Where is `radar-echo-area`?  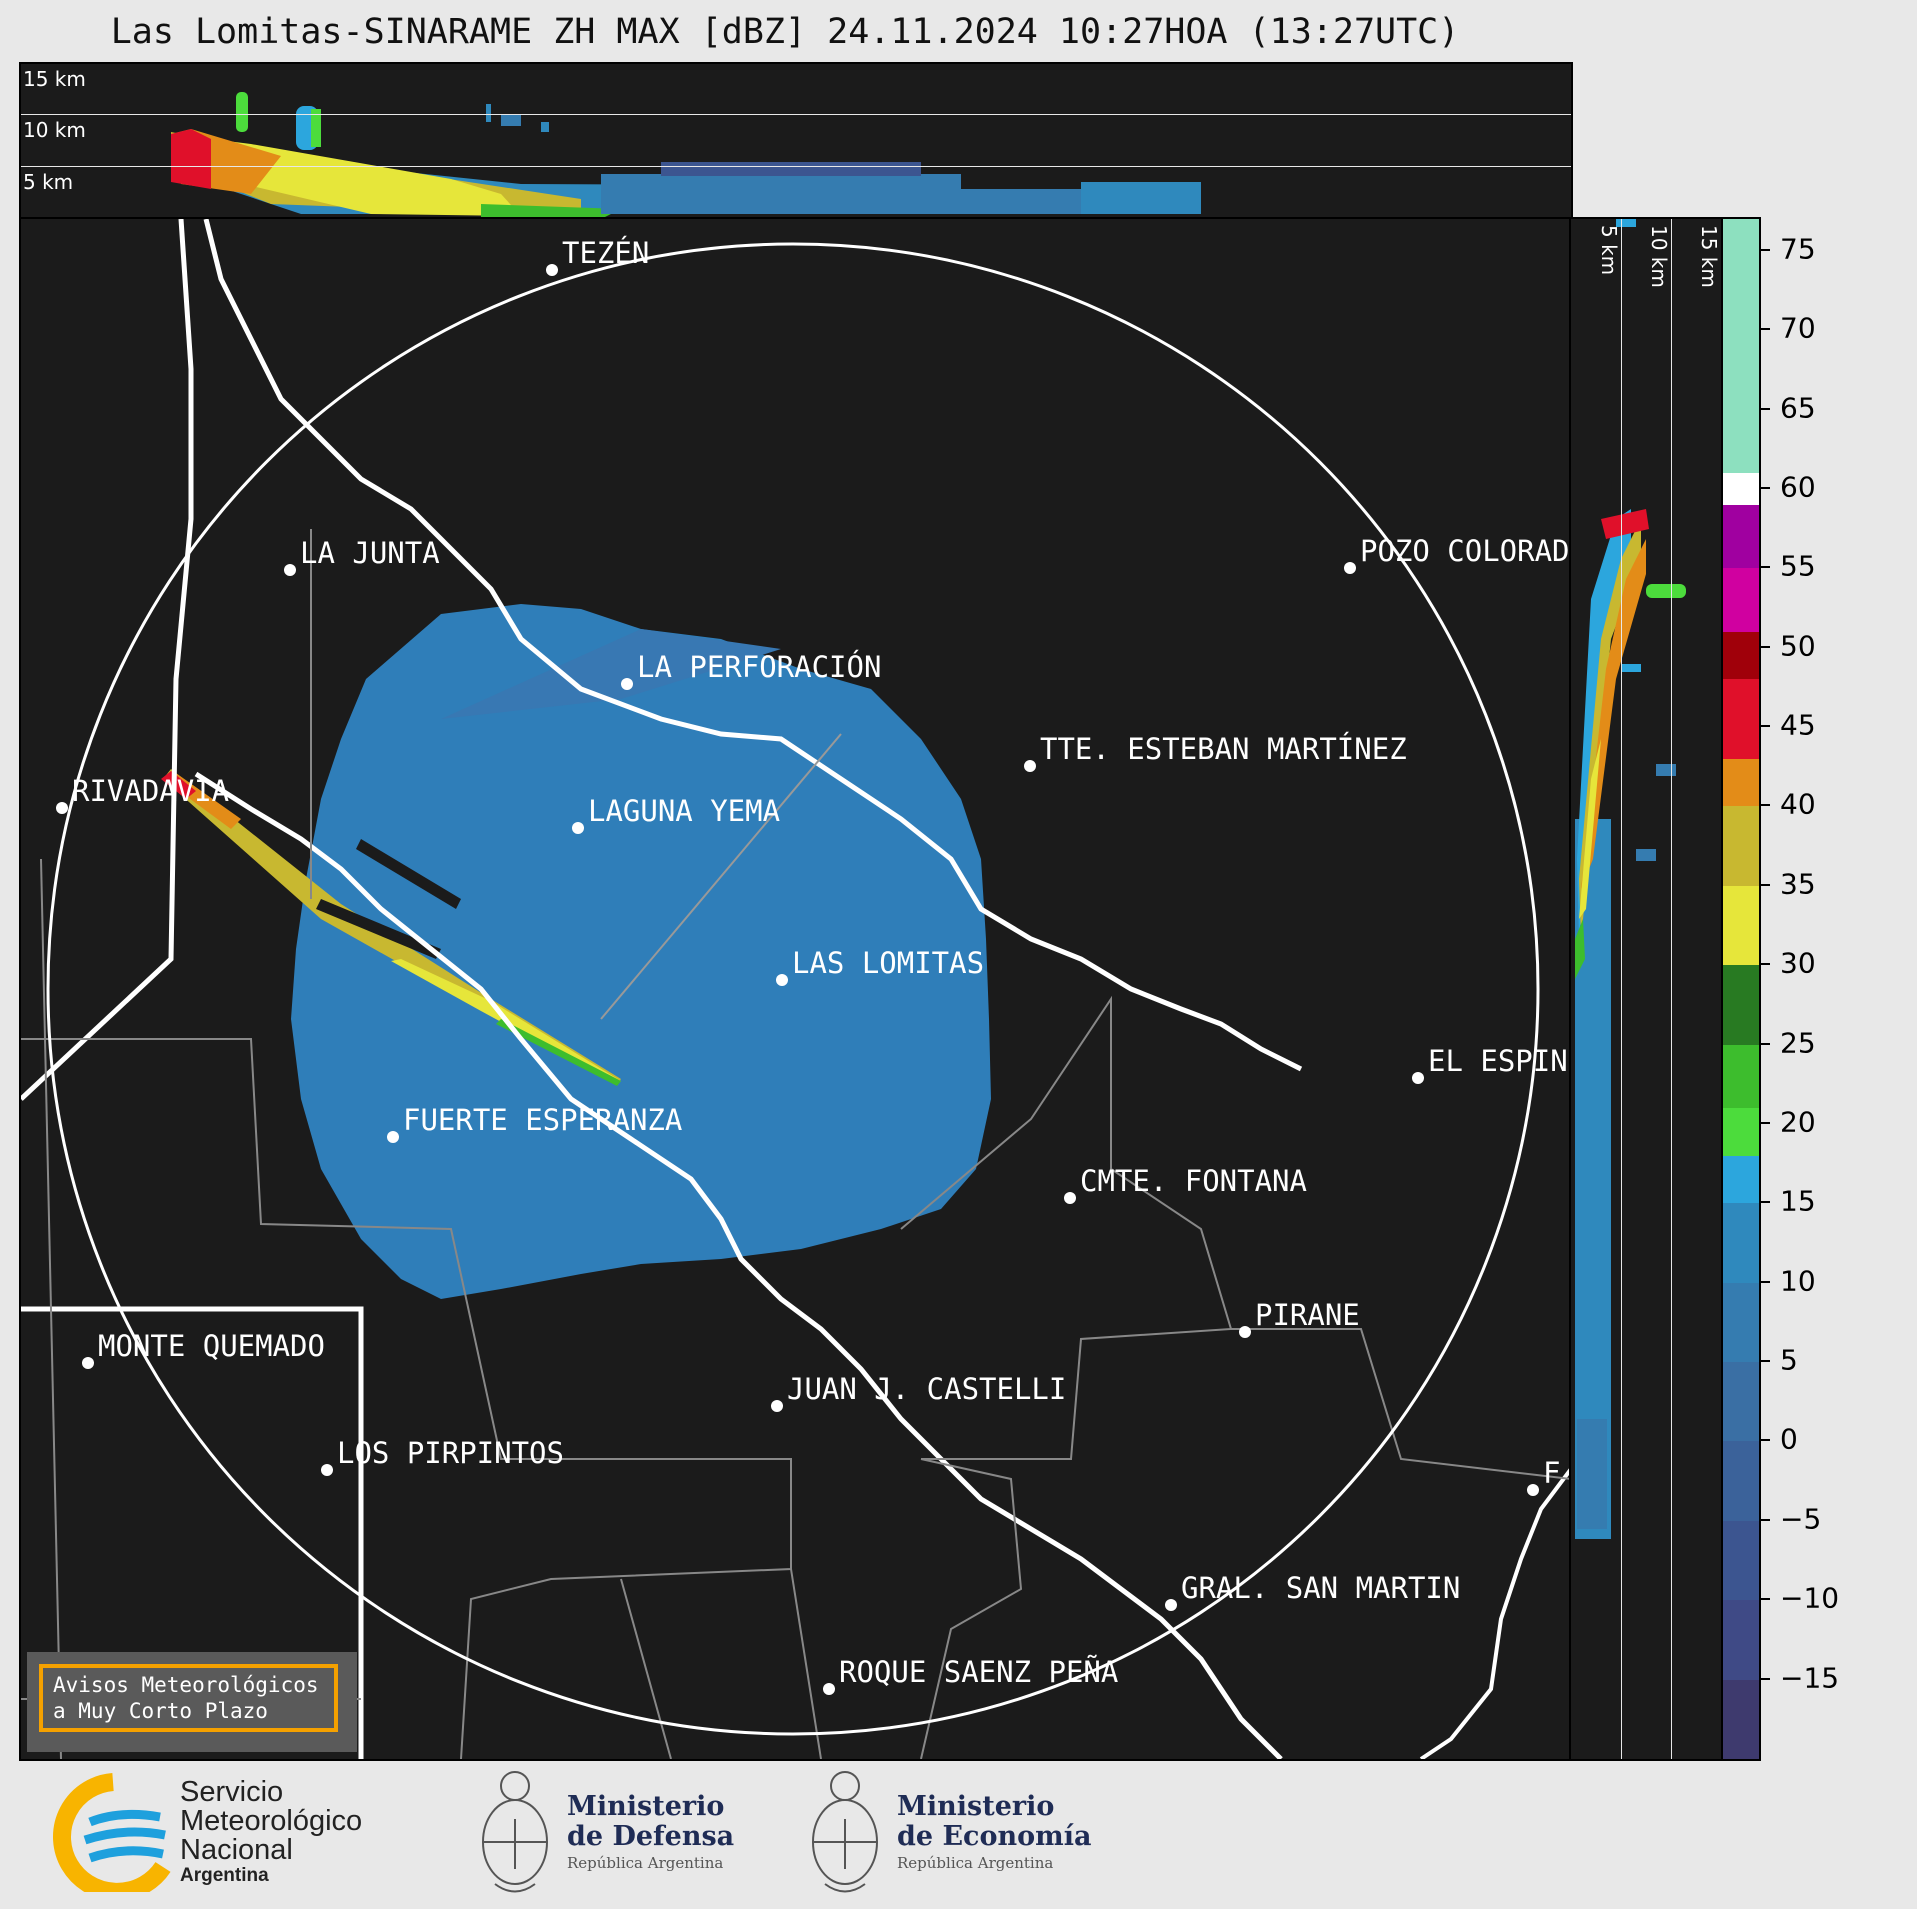
radar-echo-area is located at coordinates (641, 951).